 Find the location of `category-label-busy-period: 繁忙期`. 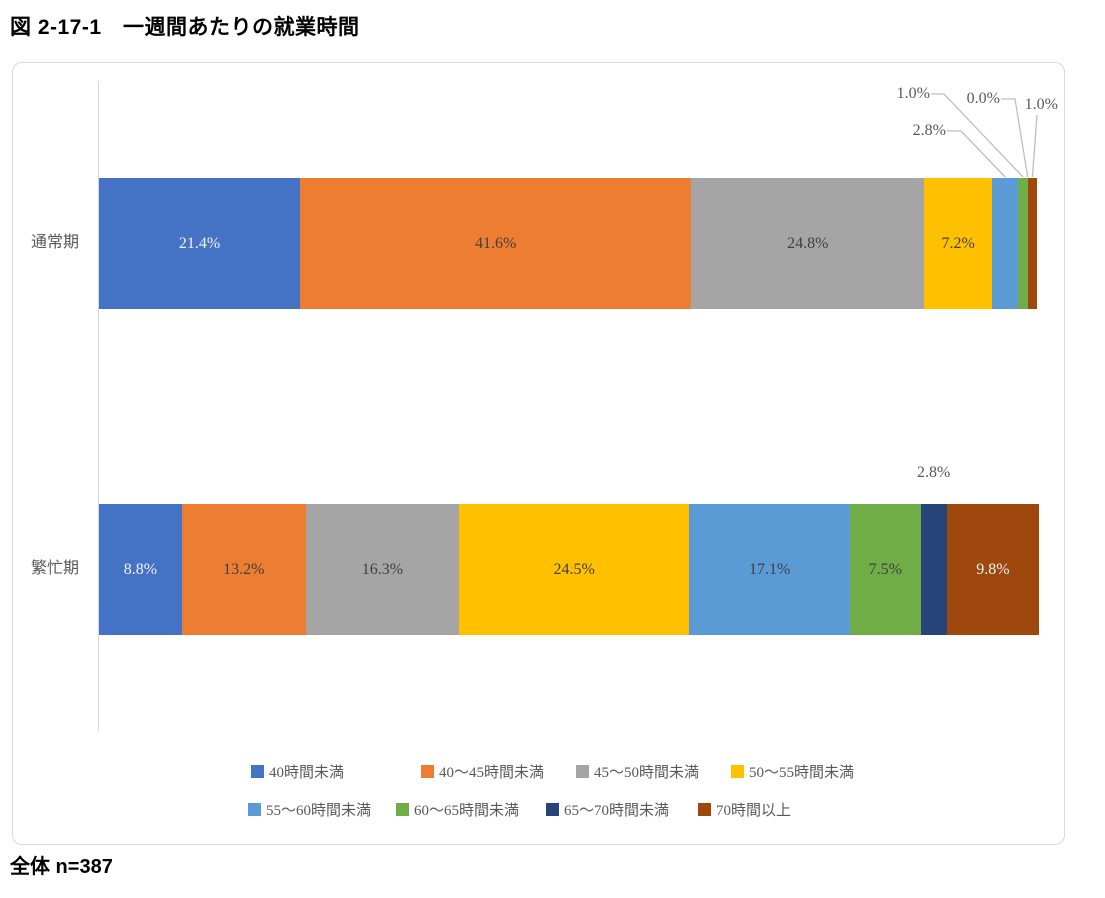

category-label-busy-period: 繁忙期 is located at coordinates (54, 568).